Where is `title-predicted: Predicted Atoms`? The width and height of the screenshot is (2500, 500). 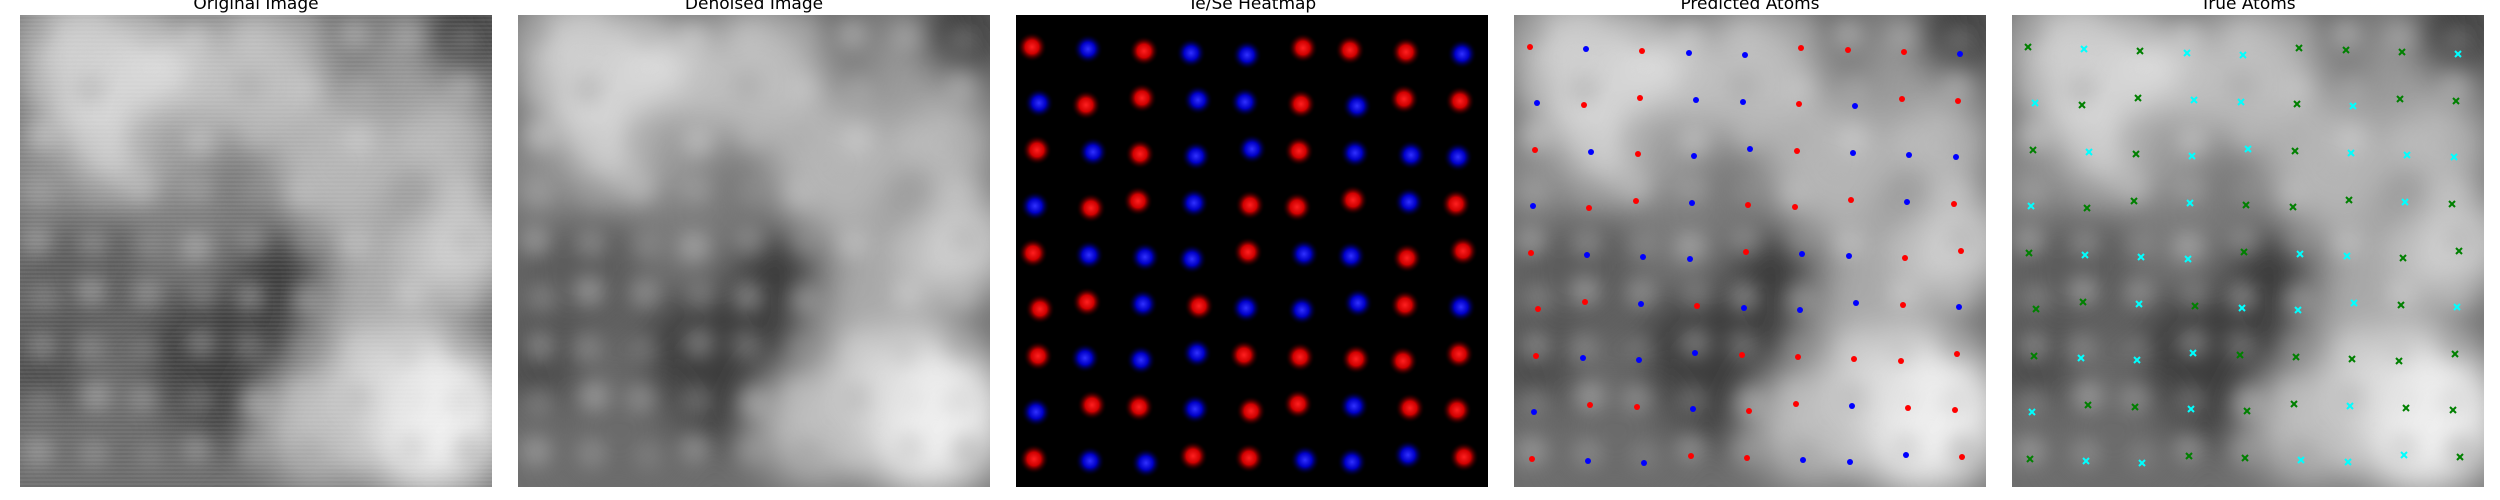 title-predicted: Predicted Atoms is located at coordinates (1750, 7).